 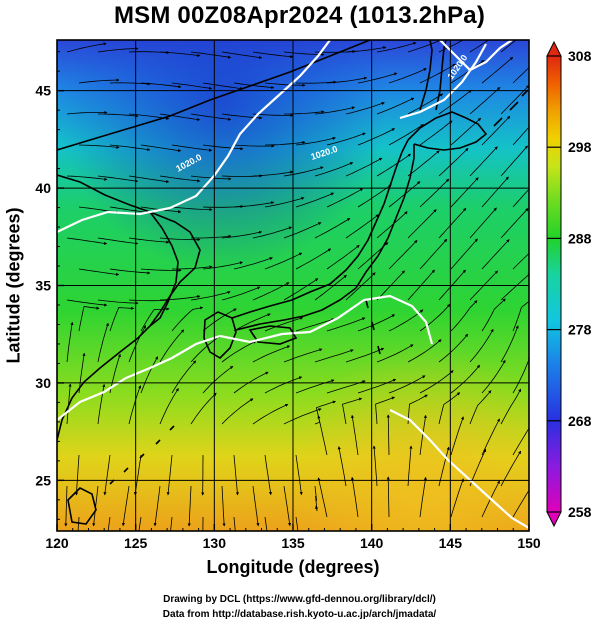 I want to click on x-tick-label: 150, so click(x=529, y=543).